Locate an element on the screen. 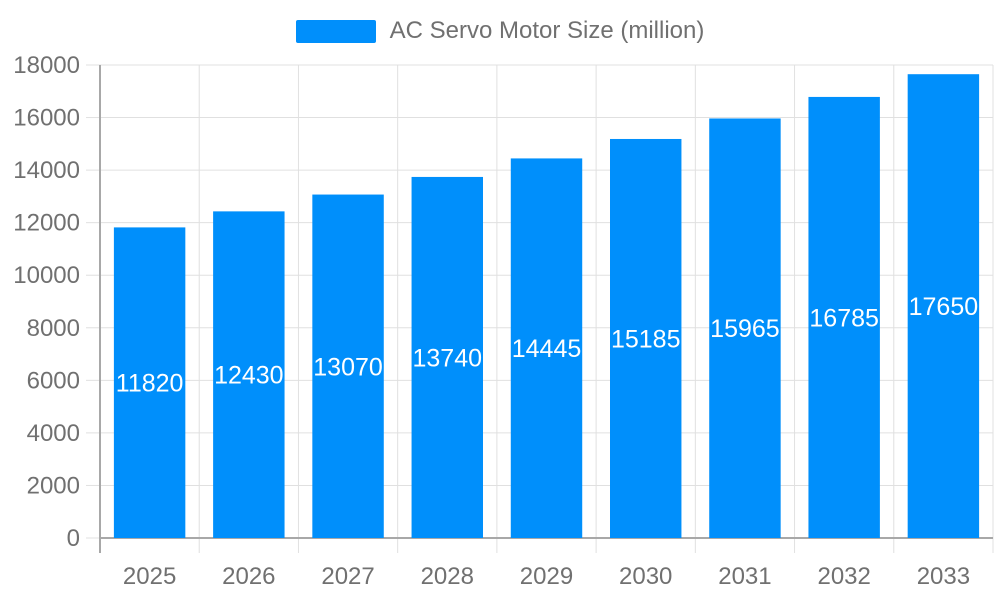 The width and height of the screenshot is (1000, 600). y-axis-tick-label: 6000 is located at coordinates (53, 380).